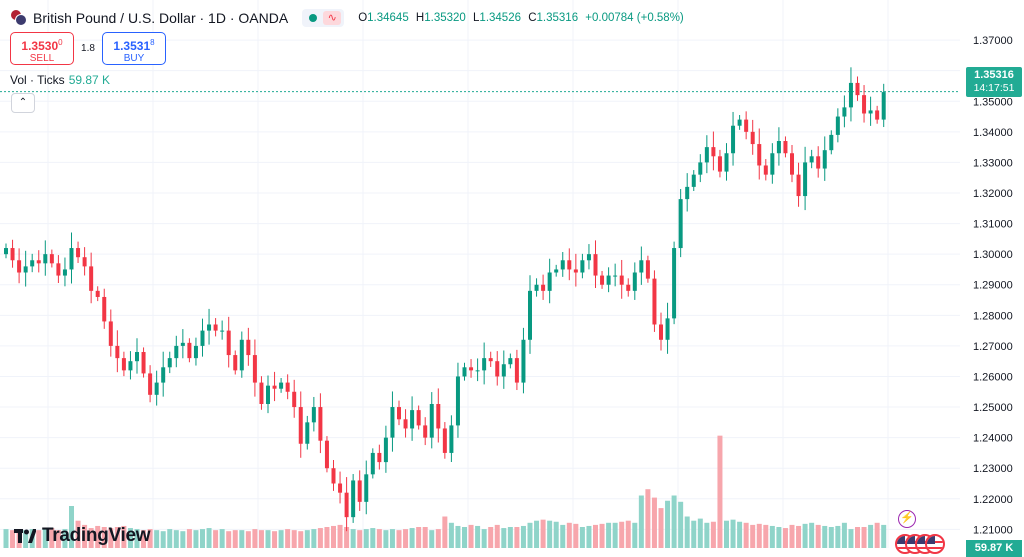 Image resolution: width=1024 pixels, height=557 pixels. Describe the element at coordinates (532, 18) in the screenshot. I see `close-label: C` at that location.